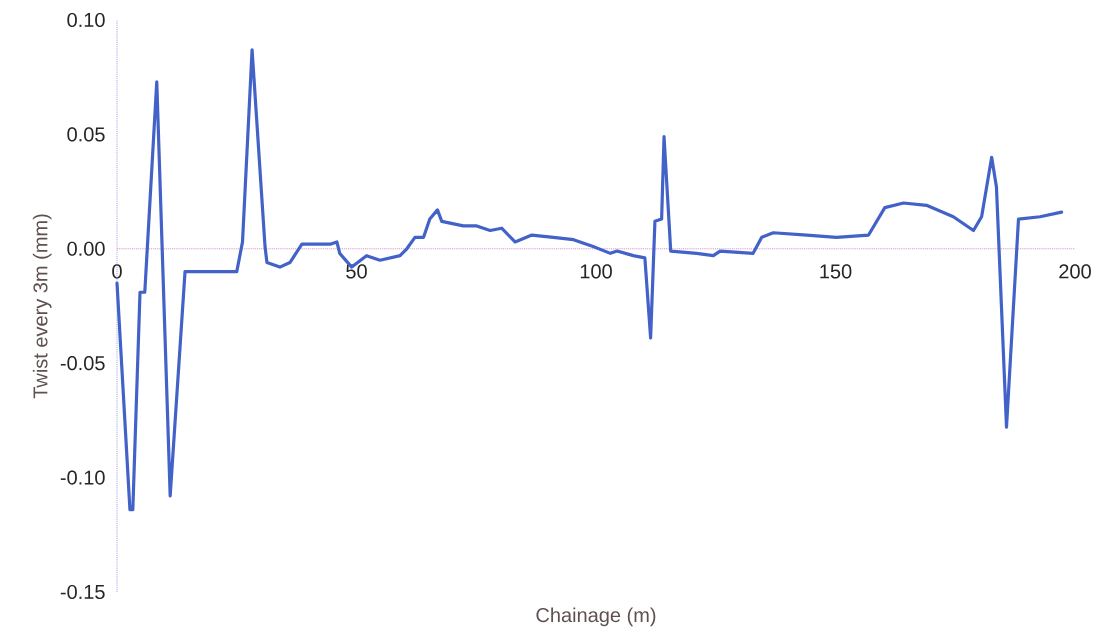 This screenshot has width=1106, height=634. Describe the element at coordinates (82, 363) in the screenshot. I see `y-tick-label: -0.05` at that location.